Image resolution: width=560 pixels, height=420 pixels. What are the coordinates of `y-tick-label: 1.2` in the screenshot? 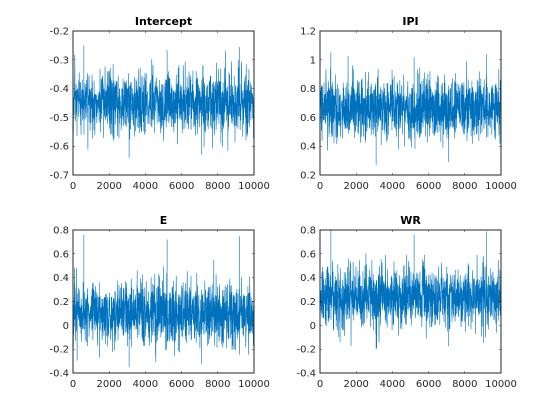 It's located at (308, 32).